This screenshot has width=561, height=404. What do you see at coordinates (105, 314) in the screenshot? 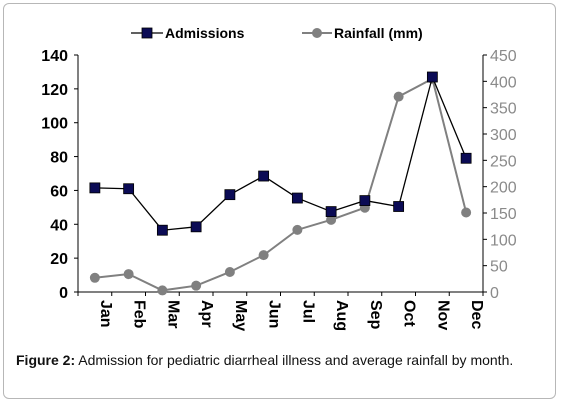
I see `x-tick-label: Jan` at bounding box center [105, 314].